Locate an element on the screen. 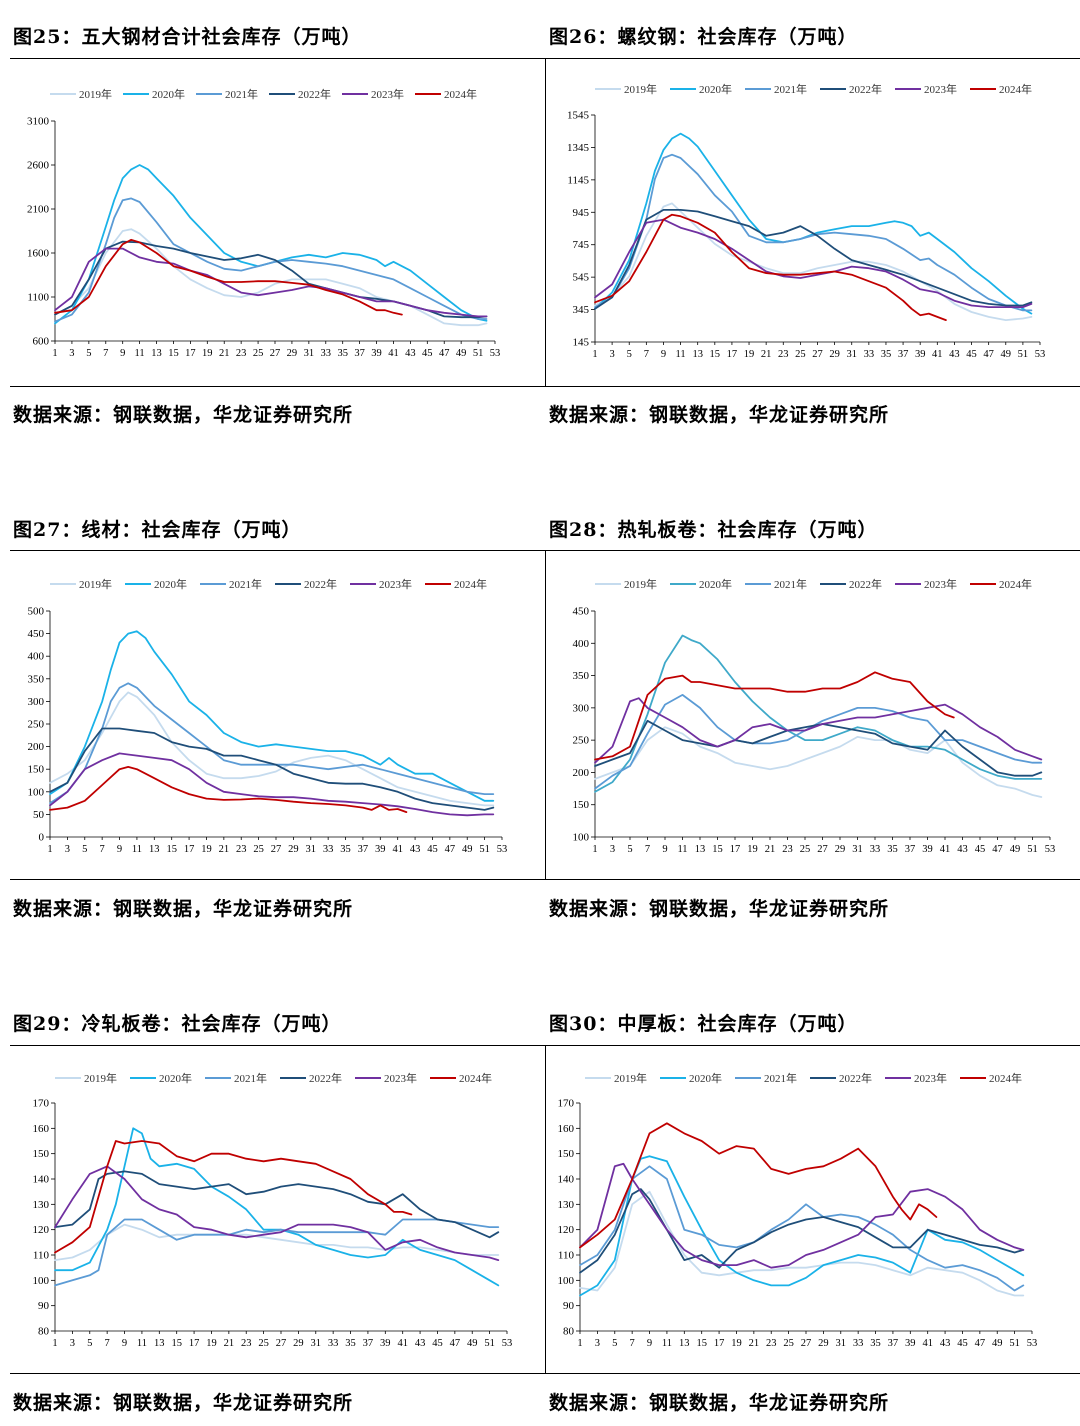 Image resolution: width=1080 pixels, height=1426 pixels. y-tick-label: 200 is located at coordinates (36, 747).